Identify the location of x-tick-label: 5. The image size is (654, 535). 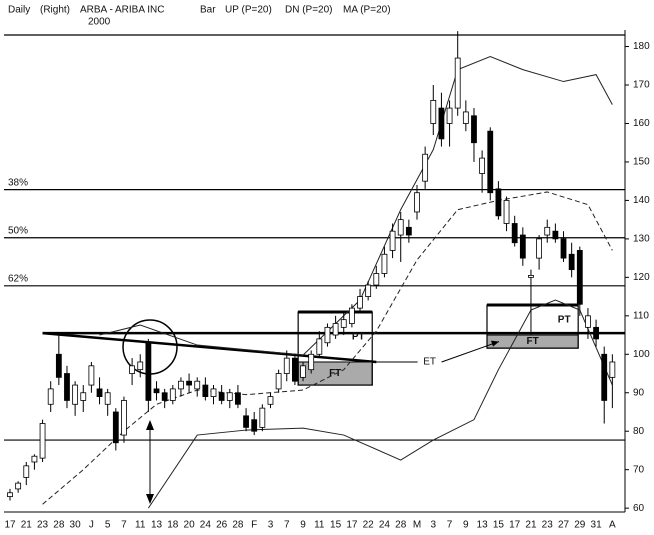
(108, 525).